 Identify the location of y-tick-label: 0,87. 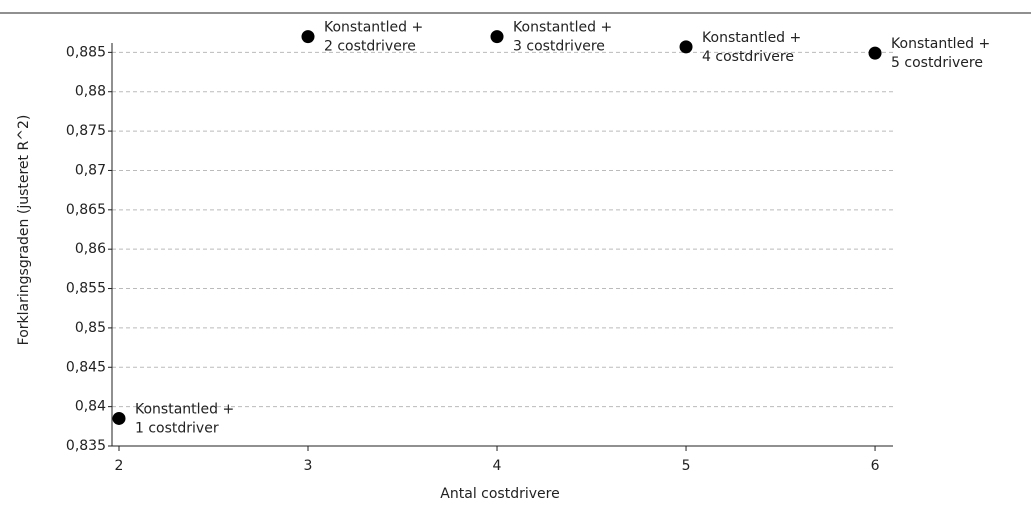
(90, 170).